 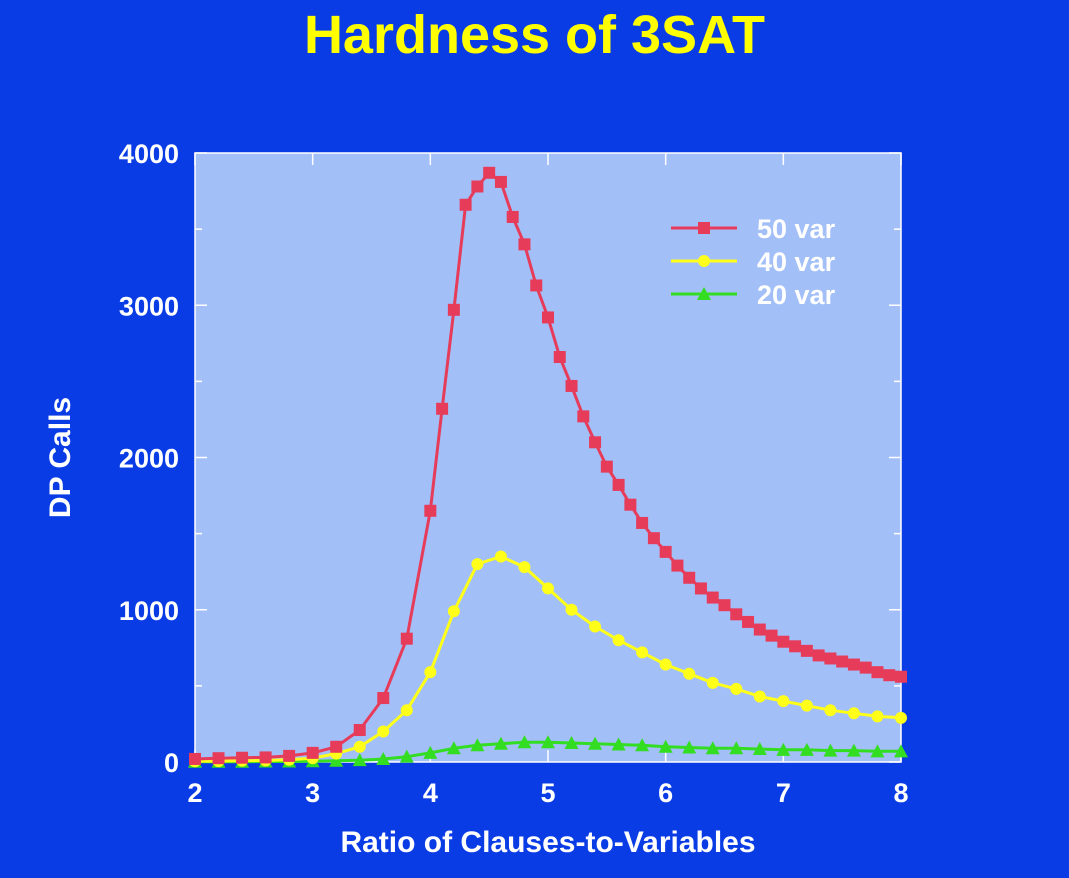 I want to click on y-axis-title: DP Calls, so click(x=60, y=457).